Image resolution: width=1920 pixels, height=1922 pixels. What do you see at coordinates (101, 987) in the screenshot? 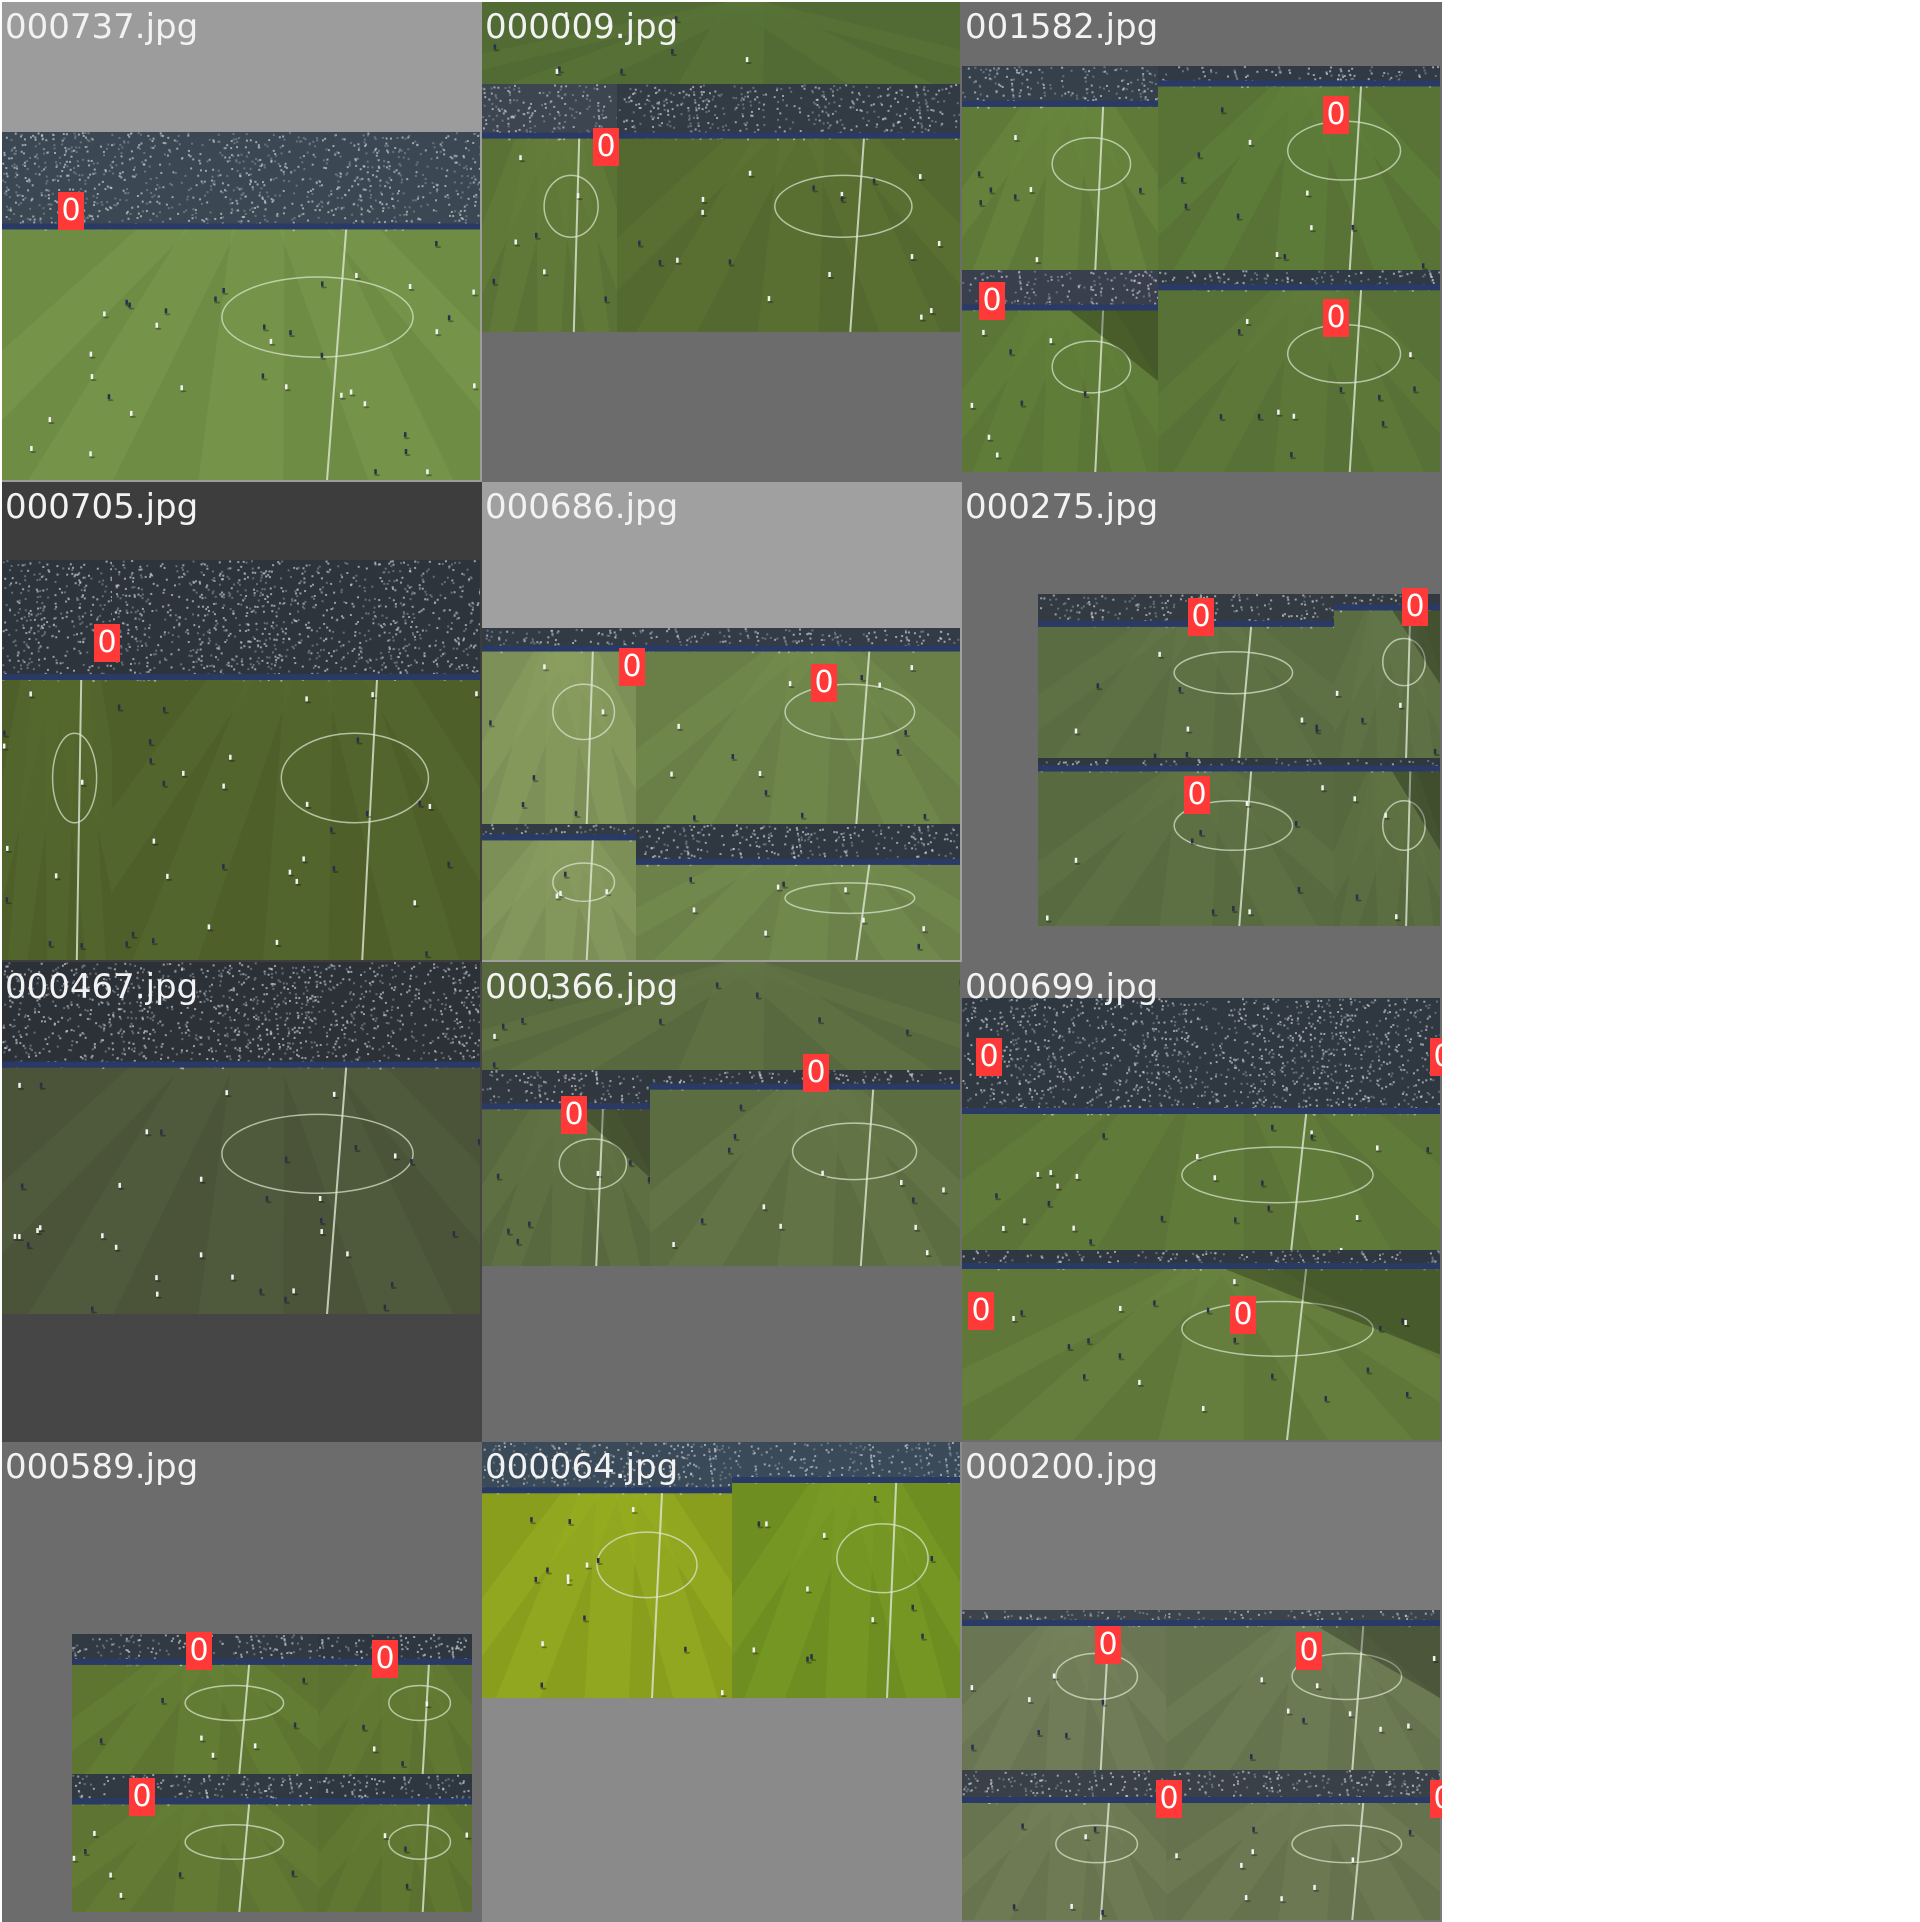
I see `tile-filename: 000467.jpg` at bounding box center [101, 987].